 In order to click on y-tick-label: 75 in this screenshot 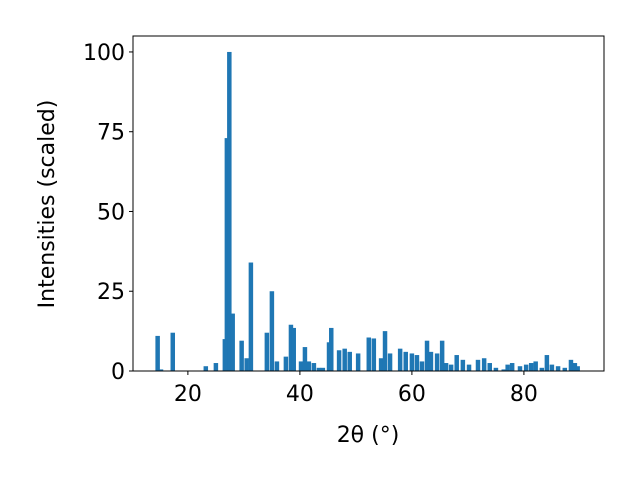, I will do `click(111, 133)`.